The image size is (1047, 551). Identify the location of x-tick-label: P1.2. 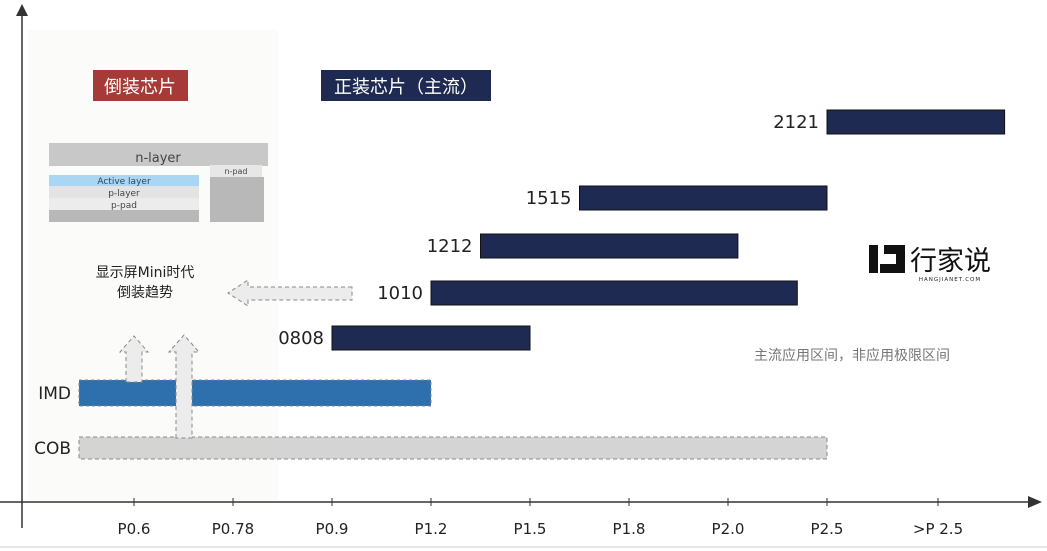
(431, 529).